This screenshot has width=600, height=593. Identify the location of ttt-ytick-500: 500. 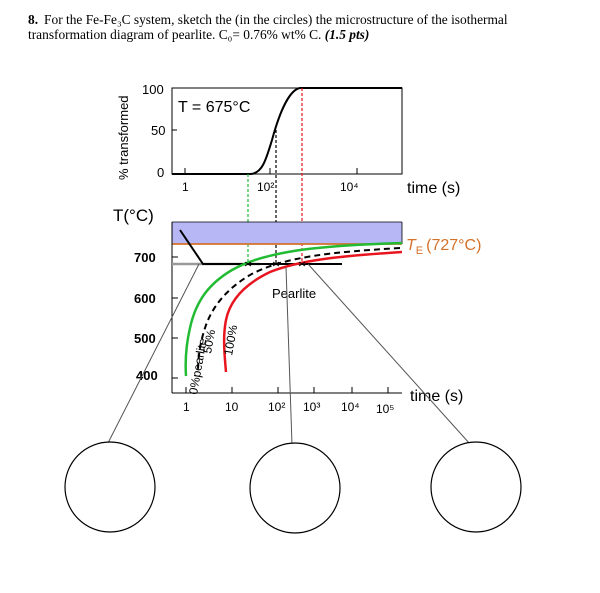
(145, 338).